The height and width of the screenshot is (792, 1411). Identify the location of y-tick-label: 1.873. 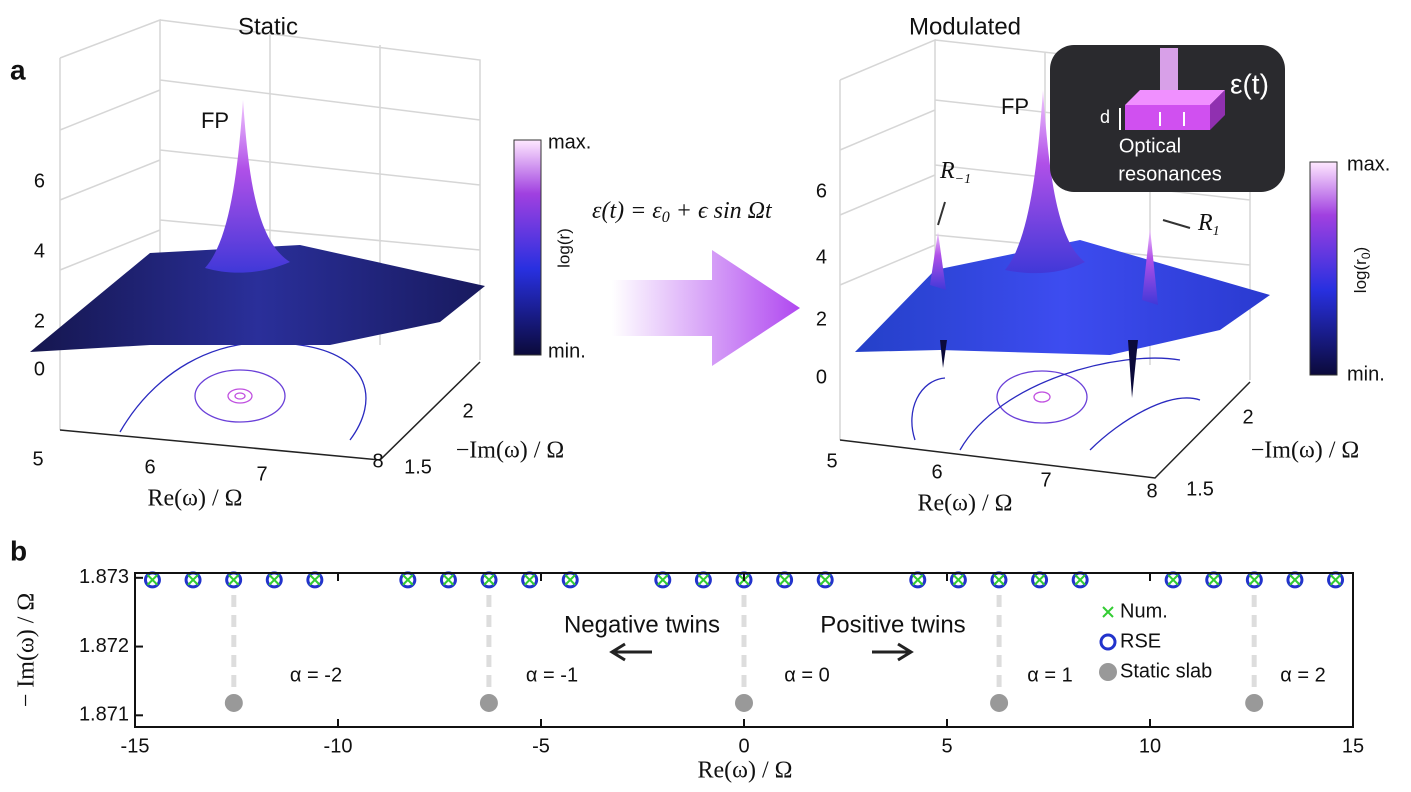
(104, 577).